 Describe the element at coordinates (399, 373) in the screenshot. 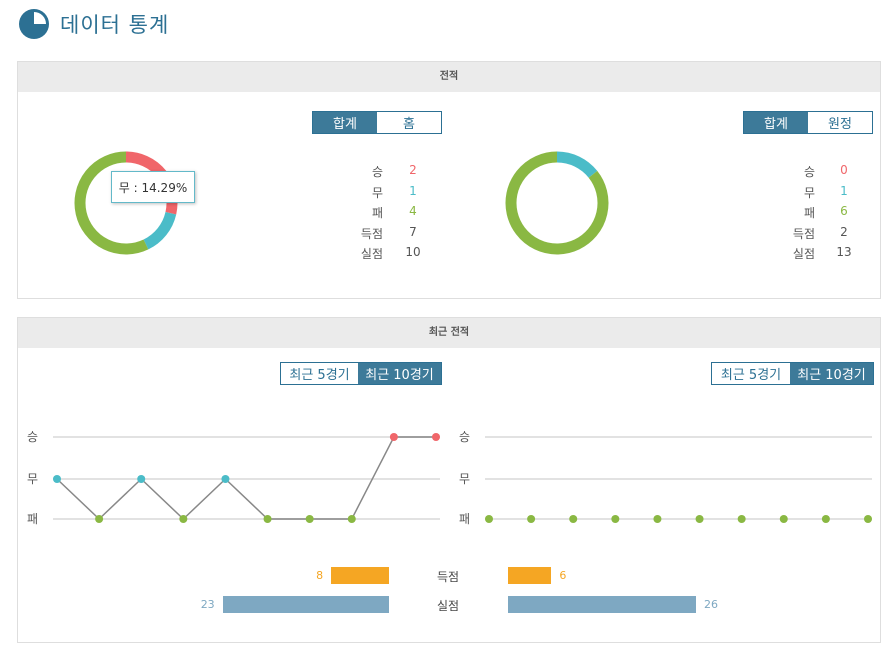

I see `tab-last-10-left: 최근 10경기` at that location.